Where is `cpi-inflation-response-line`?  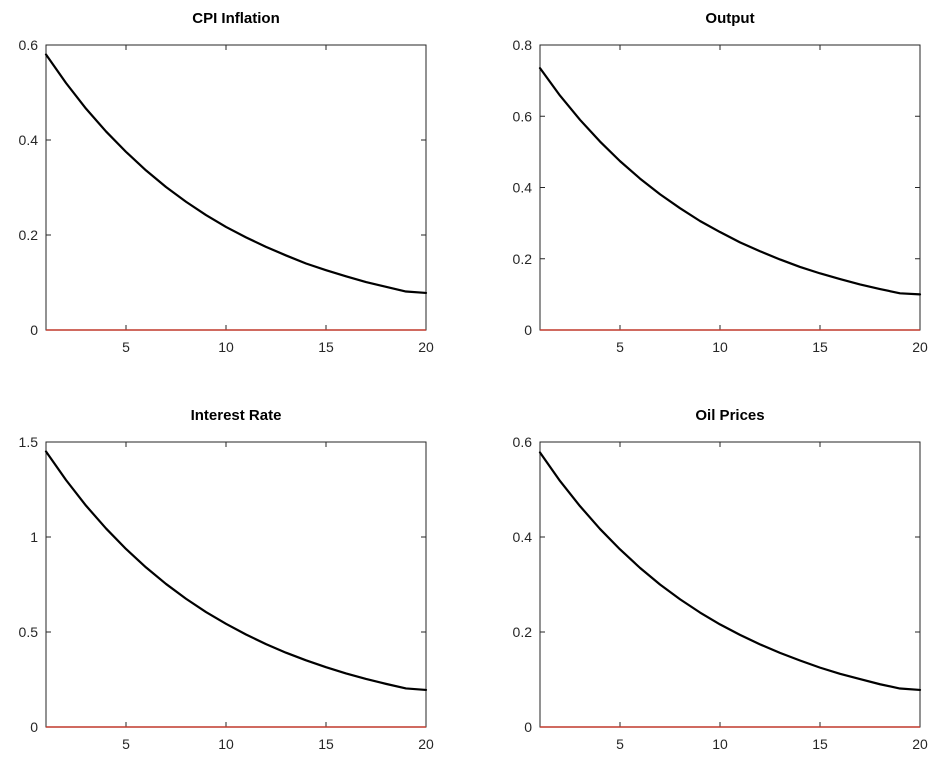
cpi-inflation-response-line is located at coordinates (236, 174).